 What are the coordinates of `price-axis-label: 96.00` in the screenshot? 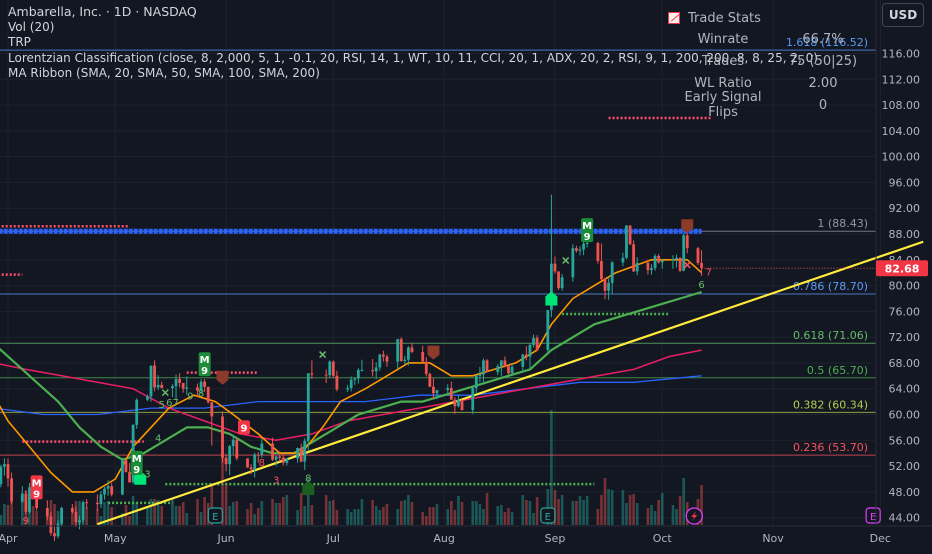 It's located at (905, 182).